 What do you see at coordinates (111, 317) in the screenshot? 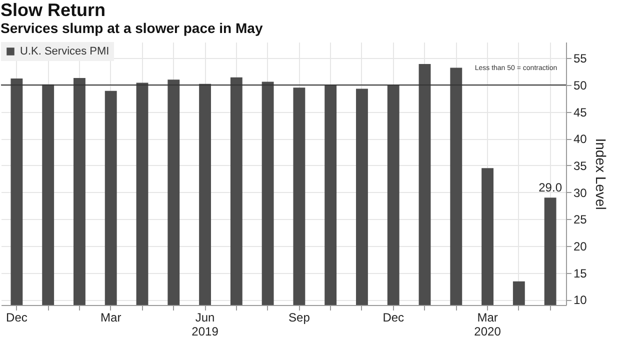
I see `x-tick-label: Mar` at bounding box center [111, 317].